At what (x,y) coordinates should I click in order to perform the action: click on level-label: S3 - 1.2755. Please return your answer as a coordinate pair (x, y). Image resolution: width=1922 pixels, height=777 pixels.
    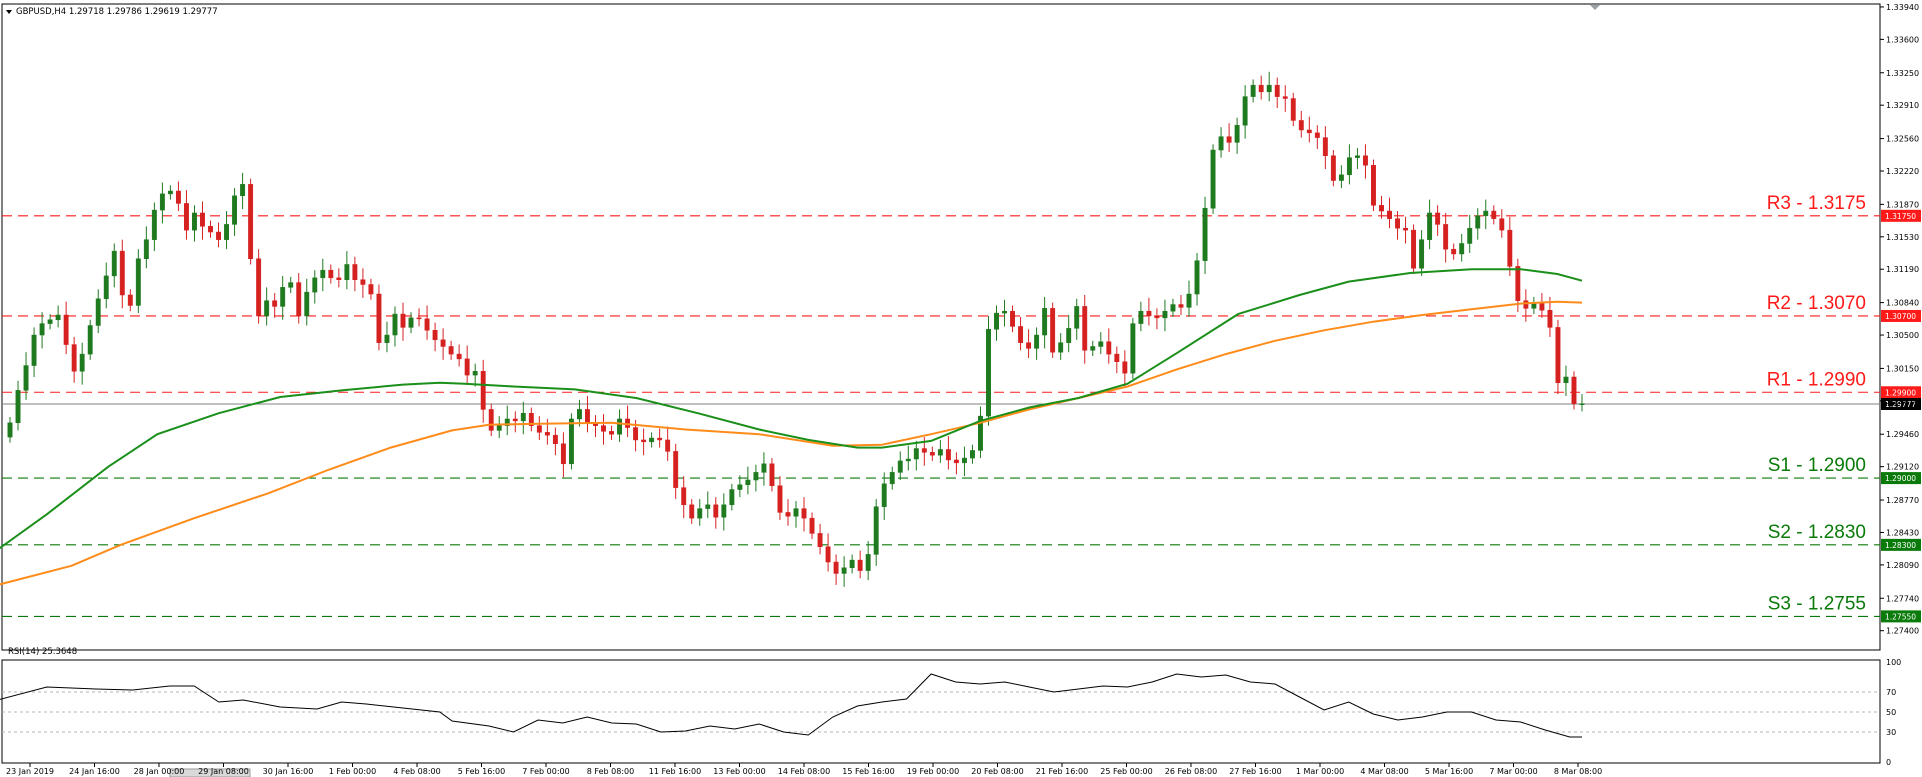
    Looking at the image, I should click on (1817, 603).